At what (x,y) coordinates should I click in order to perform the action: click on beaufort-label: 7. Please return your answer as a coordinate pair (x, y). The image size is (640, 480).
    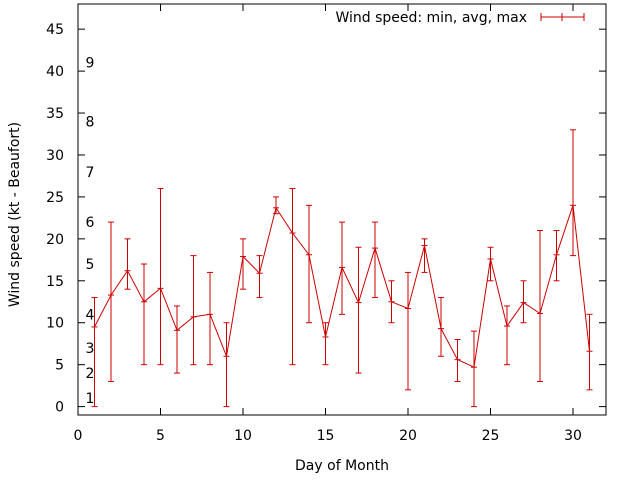
    Looking at the image, I should click on (90, 173).